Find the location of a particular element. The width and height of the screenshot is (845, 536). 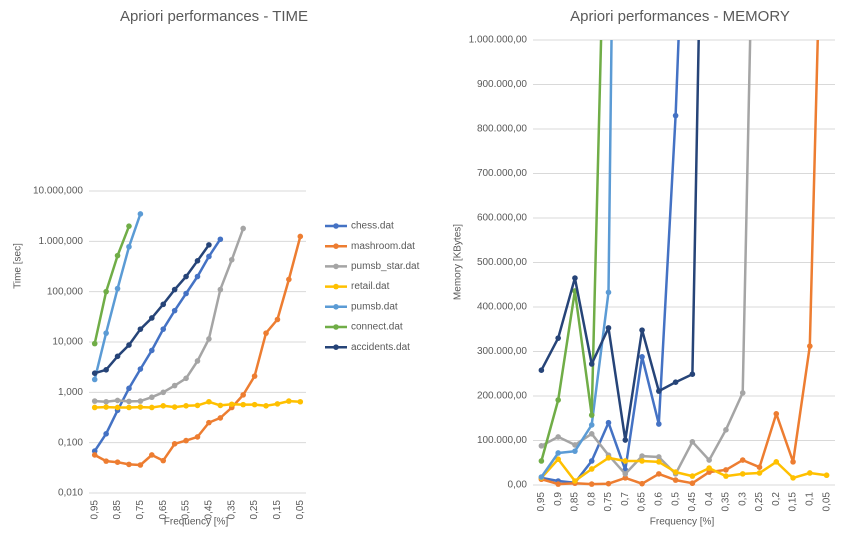

legend-label: chess.dat is located at coordinates (372, 226).